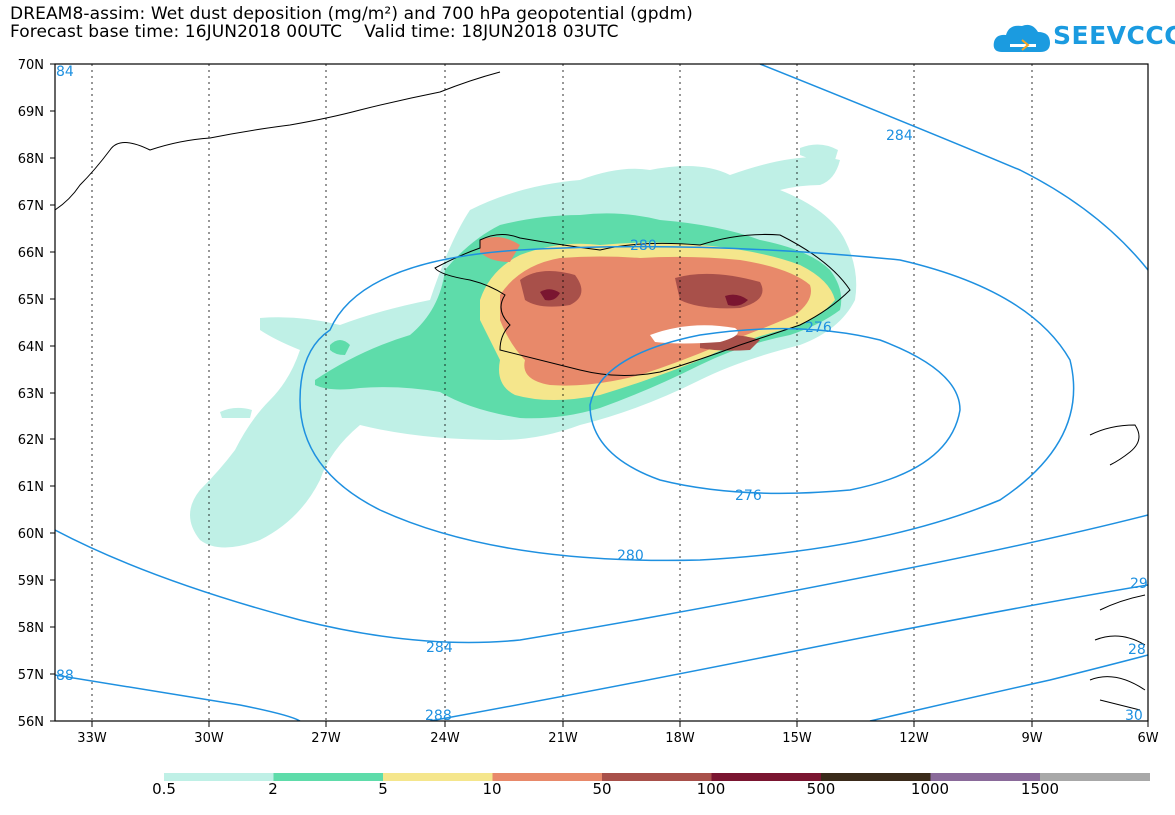  I want to click on legend-label: 500, so click(821, 789).